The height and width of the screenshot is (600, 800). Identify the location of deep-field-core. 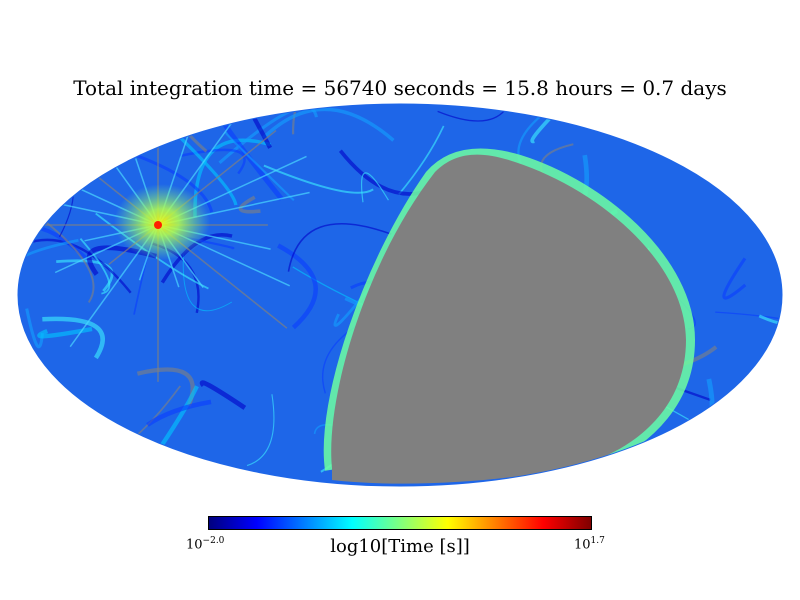
(158, 225).